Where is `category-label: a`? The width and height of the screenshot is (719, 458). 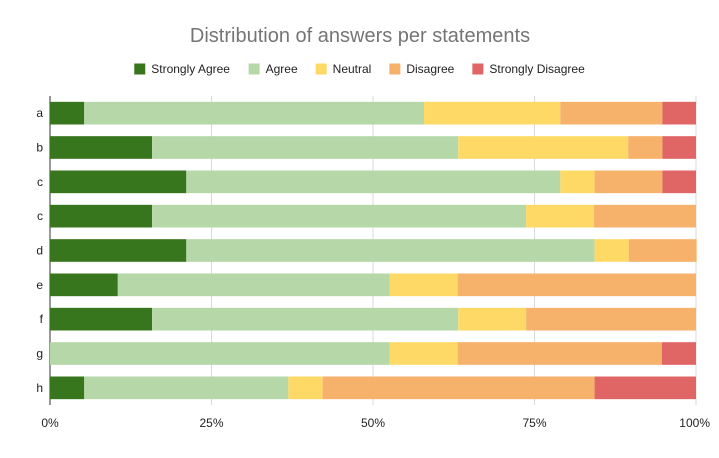 category-label: a is located at coordinates (39, 113).